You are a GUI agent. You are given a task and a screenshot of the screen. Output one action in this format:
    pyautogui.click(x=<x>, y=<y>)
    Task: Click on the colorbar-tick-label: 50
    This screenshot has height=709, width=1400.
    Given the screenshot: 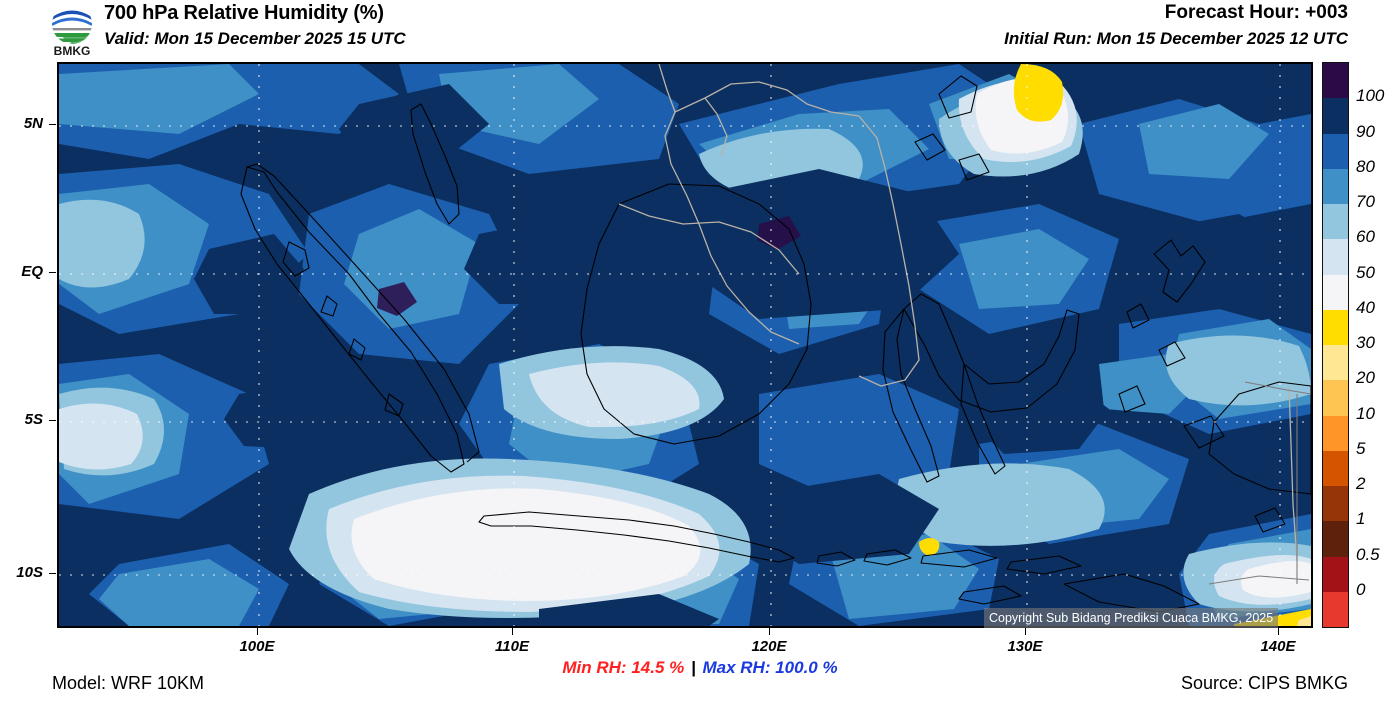 What is the action you would take?
    pyautogui.click(x=1365, y=272)
    